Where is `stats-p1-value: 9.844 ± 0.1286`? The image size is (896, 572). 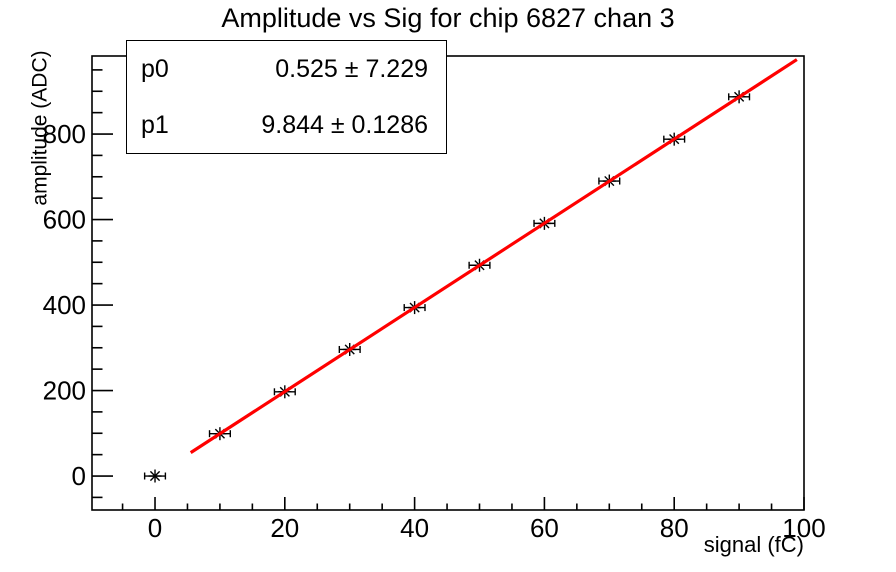
stats-p1-value: 9.844 ± 0.1286 is located at coordinates (344, 124).